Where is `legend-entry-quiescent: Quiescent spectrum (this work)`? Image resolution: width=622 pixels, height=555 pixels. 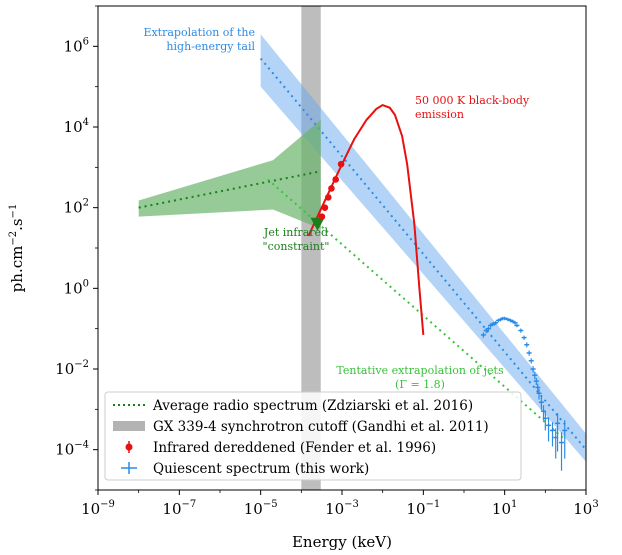 legend-entry-quiescent: Quiescent spectrum (this work) is located at coordinates (245, 469).